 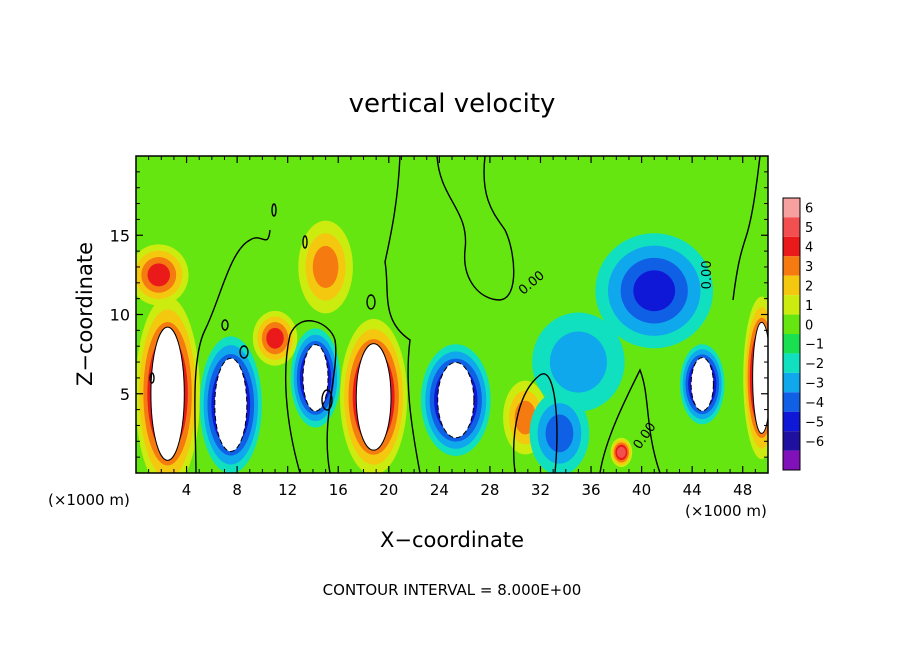 I want to click on y-axis-label: Z−coordinate, so click(x=85, y=314).